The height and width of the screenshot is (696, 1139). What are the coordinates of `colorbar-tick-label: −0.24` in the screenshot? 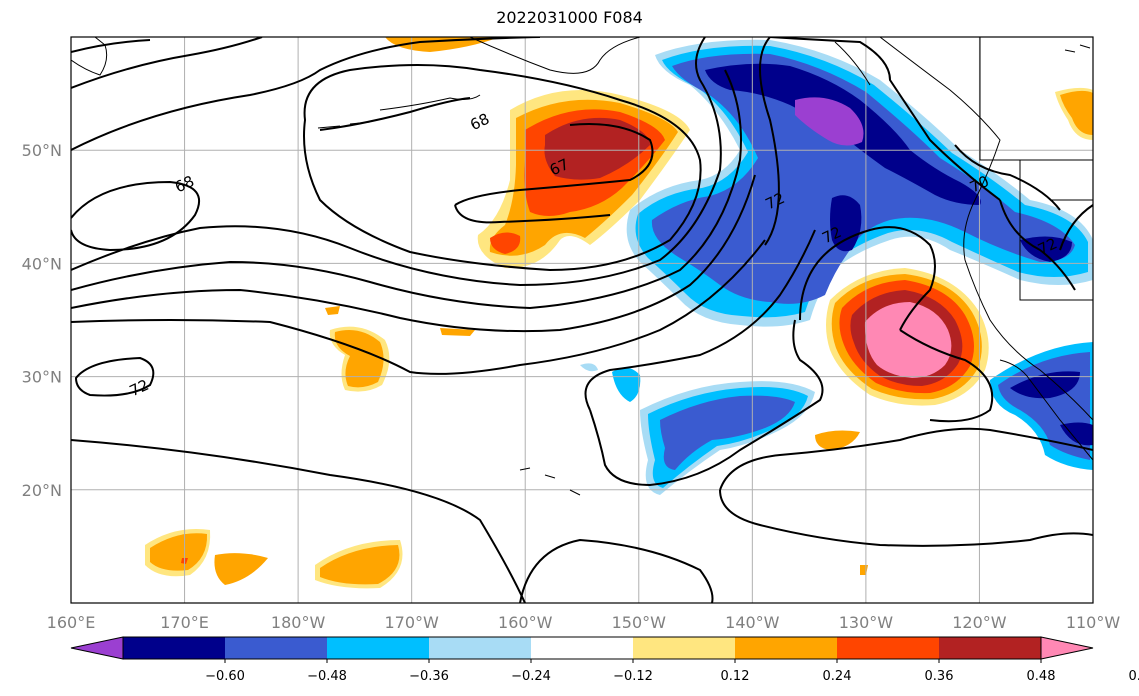 It's located at (531, 676).